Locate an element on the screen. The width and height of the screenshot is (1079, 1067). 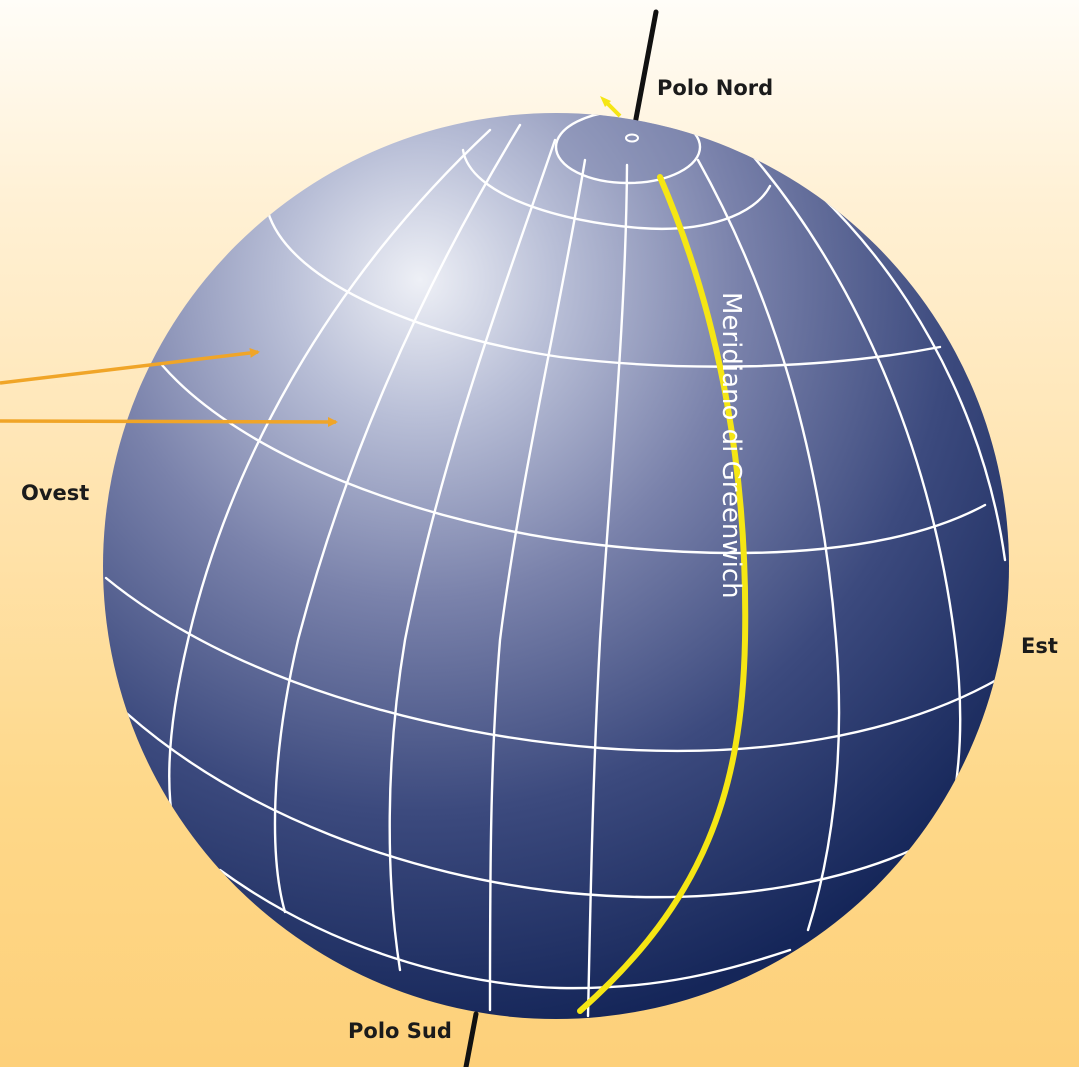
east-label: Est is located at coordinates (1039, 646).